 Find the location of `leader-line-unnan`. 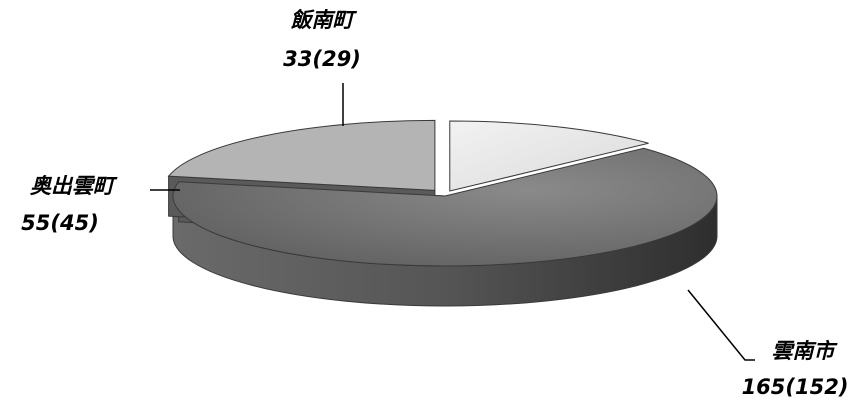

leader-line-unnan is located at coordinates (721, 325).